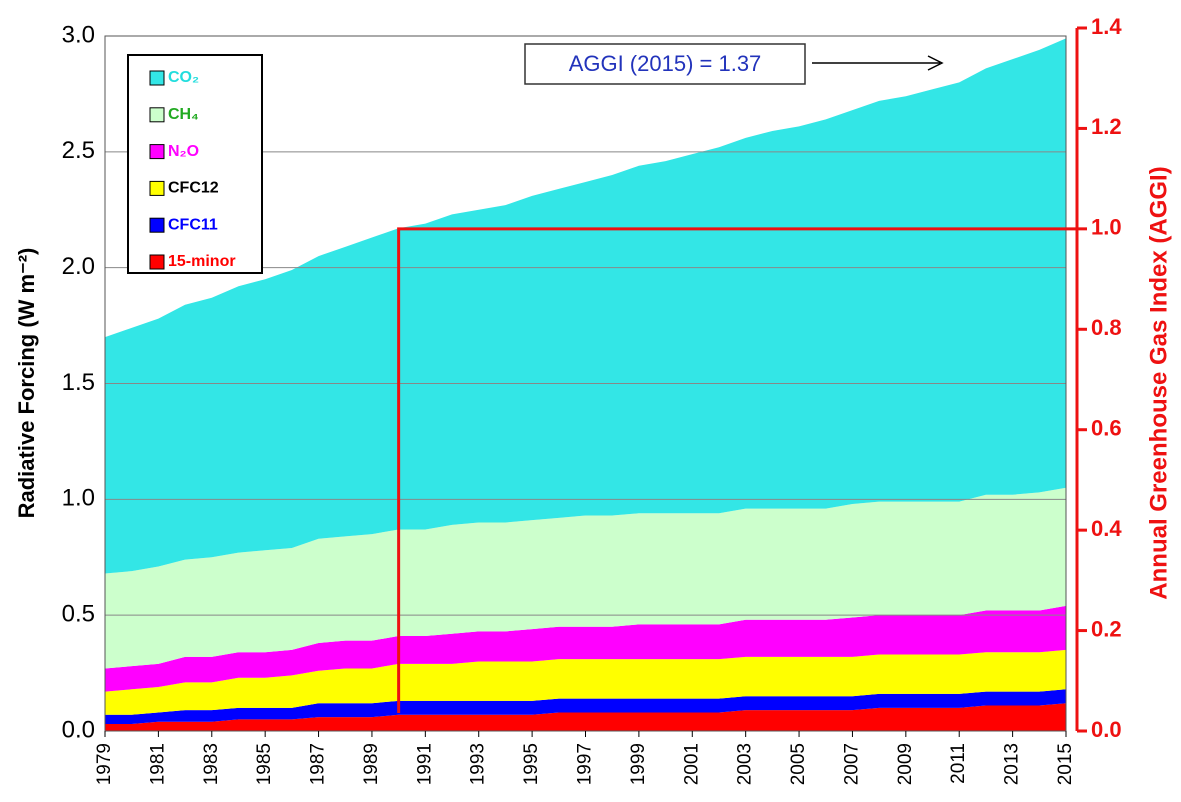 This screenshot has height=802, width=1181. I want to click on y2-tick-label: 0.6, so click(1106, 428).